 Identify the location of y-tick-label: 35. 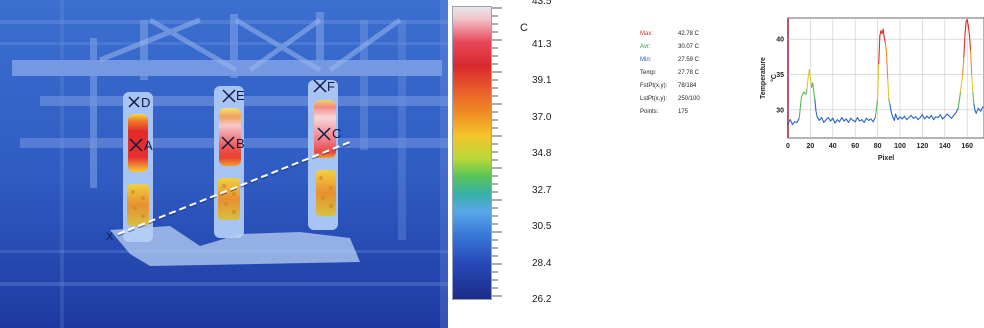
(780, 75).